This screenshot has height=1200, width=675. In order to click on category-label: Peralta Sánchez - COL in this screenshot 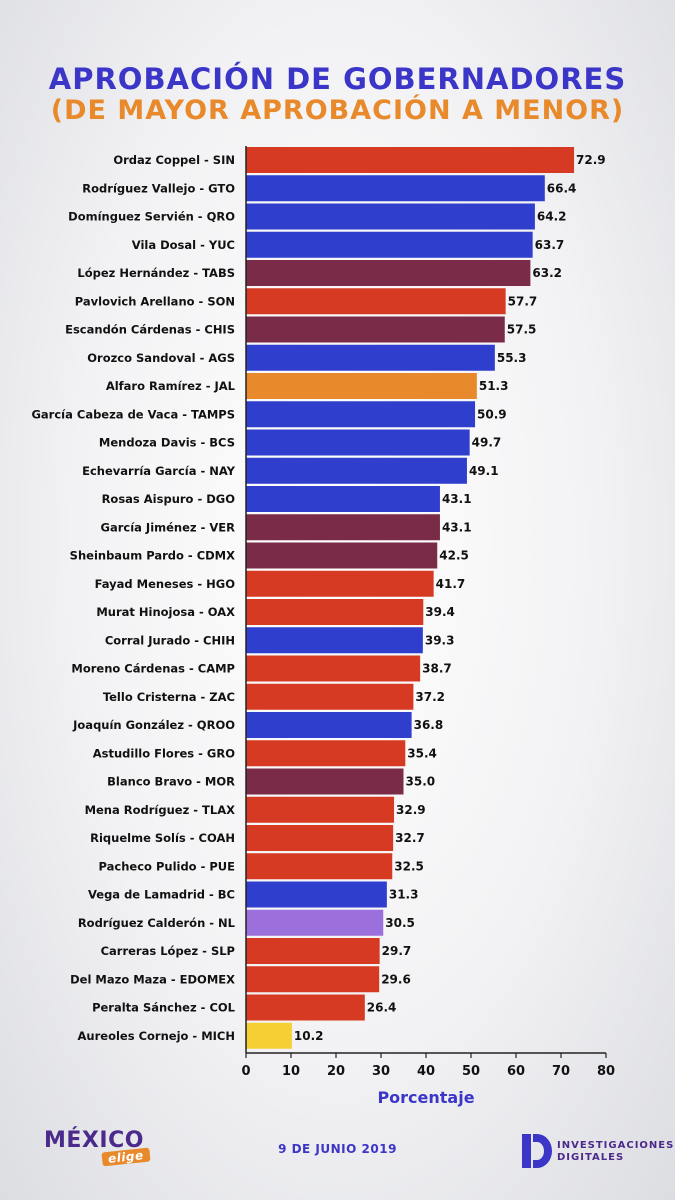, I will do `click(164, 1008)`.